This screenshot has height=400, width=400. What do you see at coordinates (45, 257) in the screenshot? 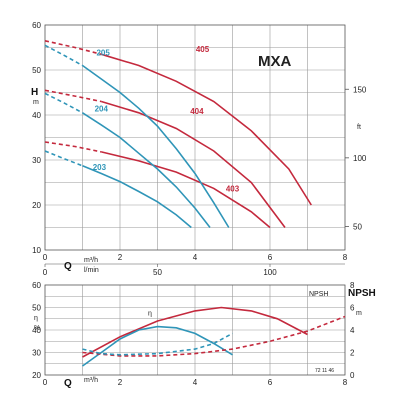
I see `x-tick-label: 0` at bounding box center [45, 257].